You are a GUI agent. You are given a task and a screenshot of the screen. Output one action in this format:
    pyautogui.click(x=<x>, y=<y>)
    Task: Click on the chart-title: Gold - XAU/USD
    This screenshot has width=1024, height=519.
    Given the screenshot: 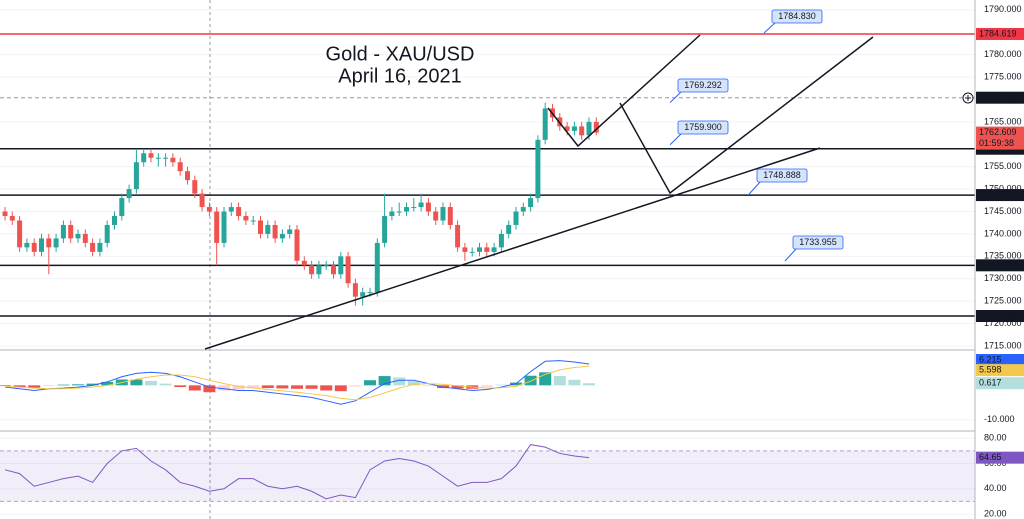 What is the action you would take?
    pyautogui.click(x=400, y=54)
    